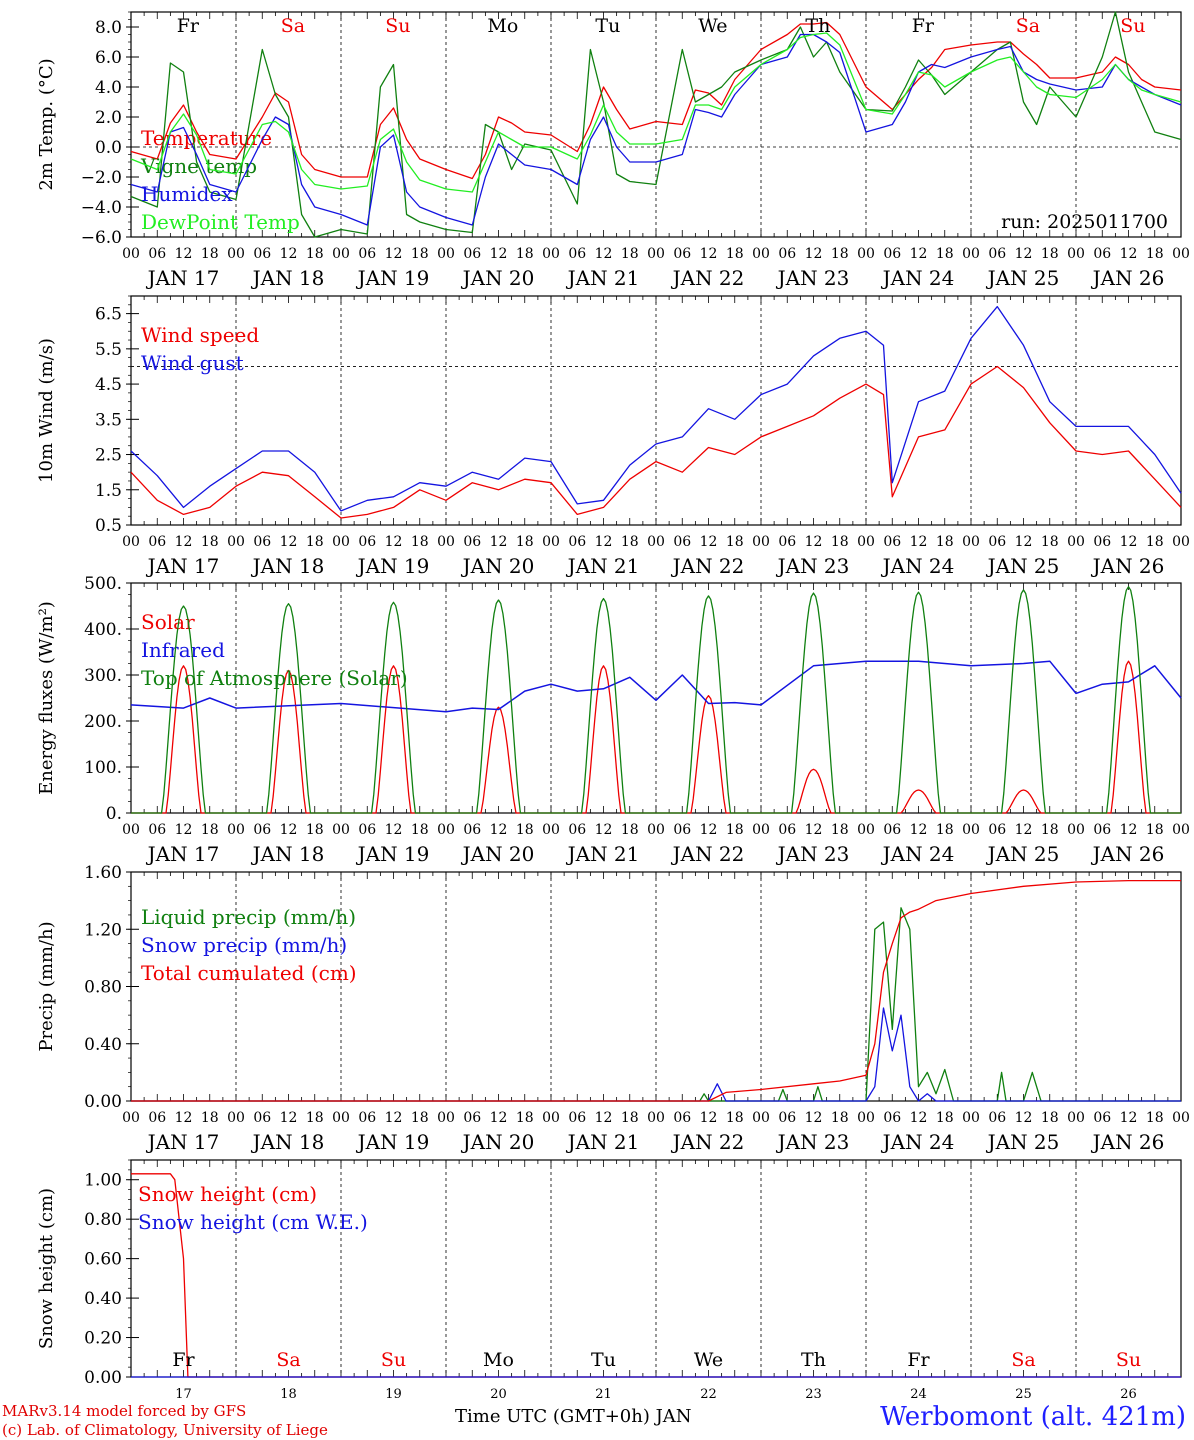  I want to click on legend-entry: Wind gust, so click(192, 363).